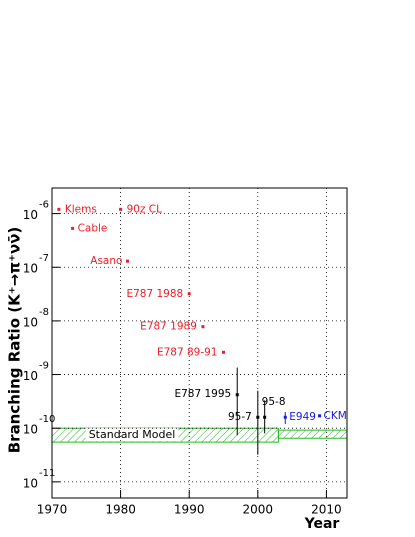  Describe the element at coordinates (312, 434) in the screenshot. I see `band` at that location.